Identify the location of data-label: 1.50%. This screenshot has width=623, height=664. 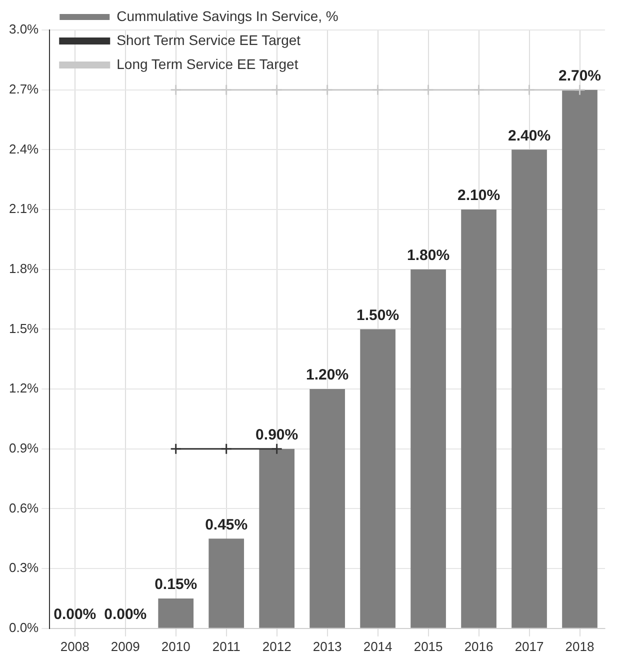
(378, 315).